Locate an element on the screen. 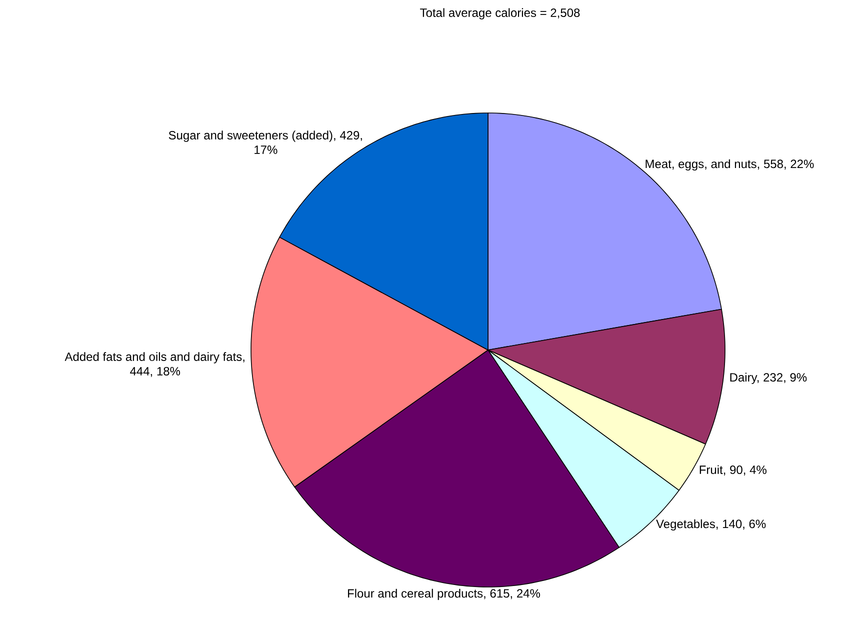 Image resolution: width=864 pixels, height=641 pixels. slice-label: Added fats and oils and dairy fats, 444, 18% is located at coordinates (154, 364).